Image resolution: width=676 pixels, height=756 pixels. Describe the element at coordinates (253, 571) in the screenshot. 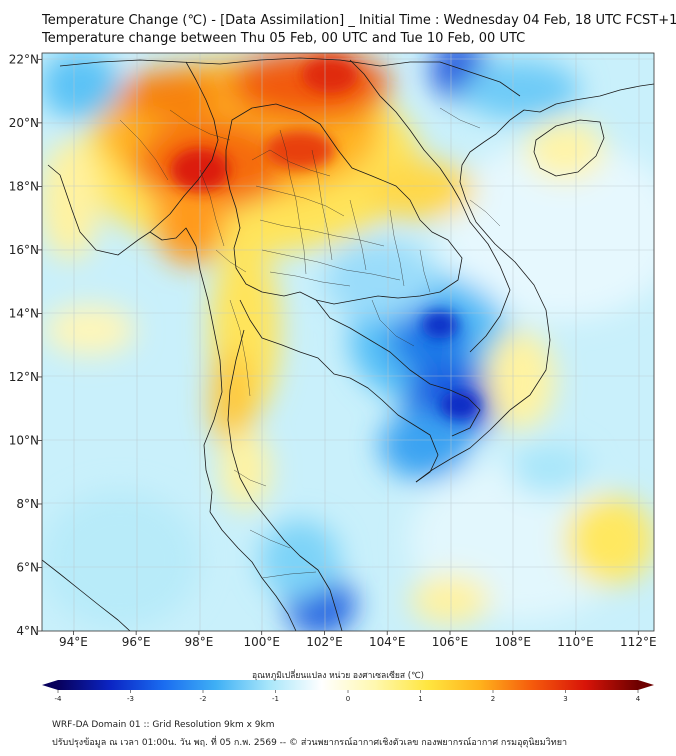

I see `malay-peninsula-west` at that location.